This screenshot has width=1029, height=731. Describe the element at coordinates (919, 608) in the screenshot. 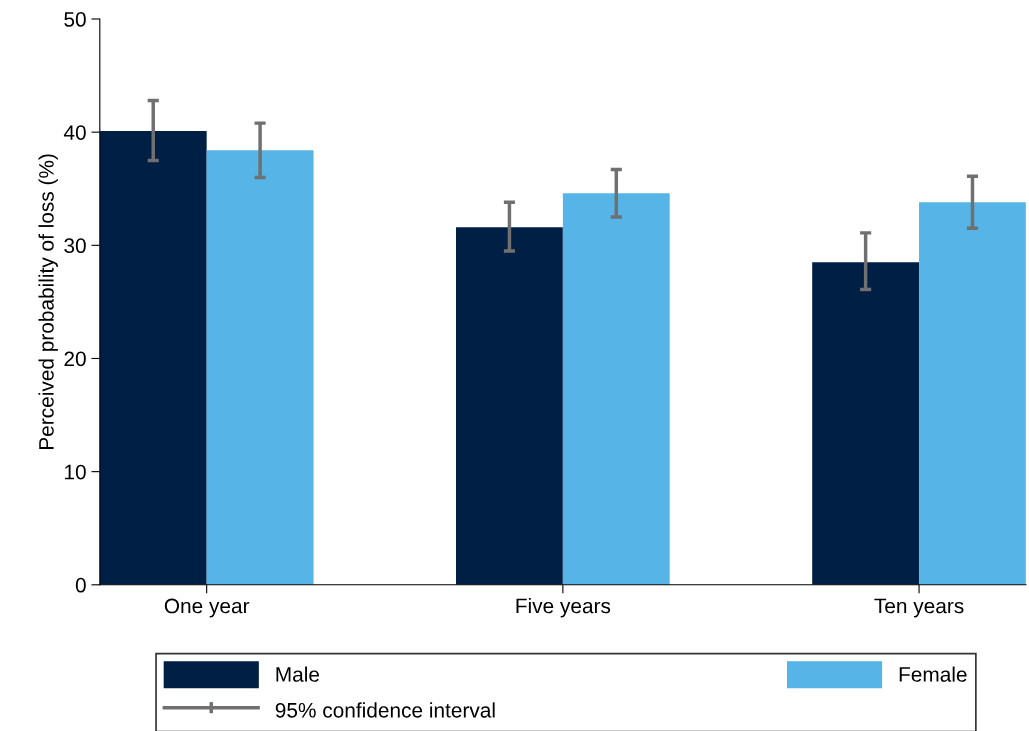

I see `x-tick-label: Ten years` at that location.